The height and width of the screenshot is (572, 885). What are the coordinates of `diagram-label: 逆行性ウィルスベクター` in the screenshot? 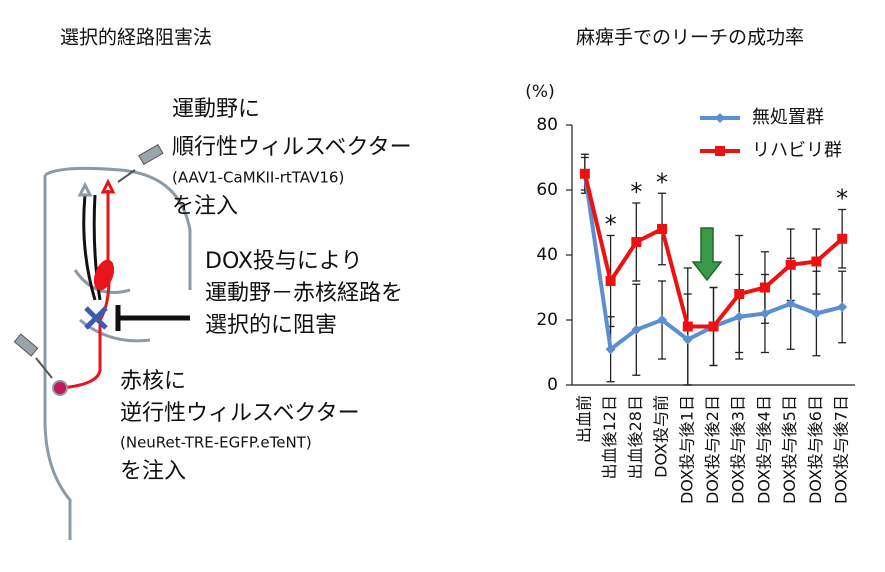 It's located at (240, 413).